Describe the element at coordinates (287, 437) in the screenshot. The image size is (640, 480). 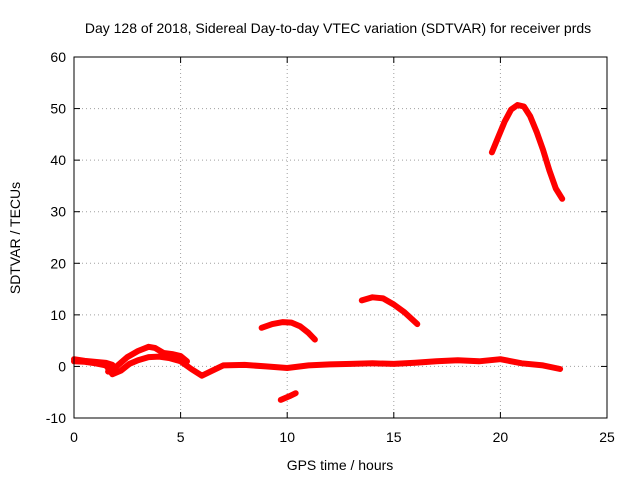
I see `x-tick-label: 10` at that location.